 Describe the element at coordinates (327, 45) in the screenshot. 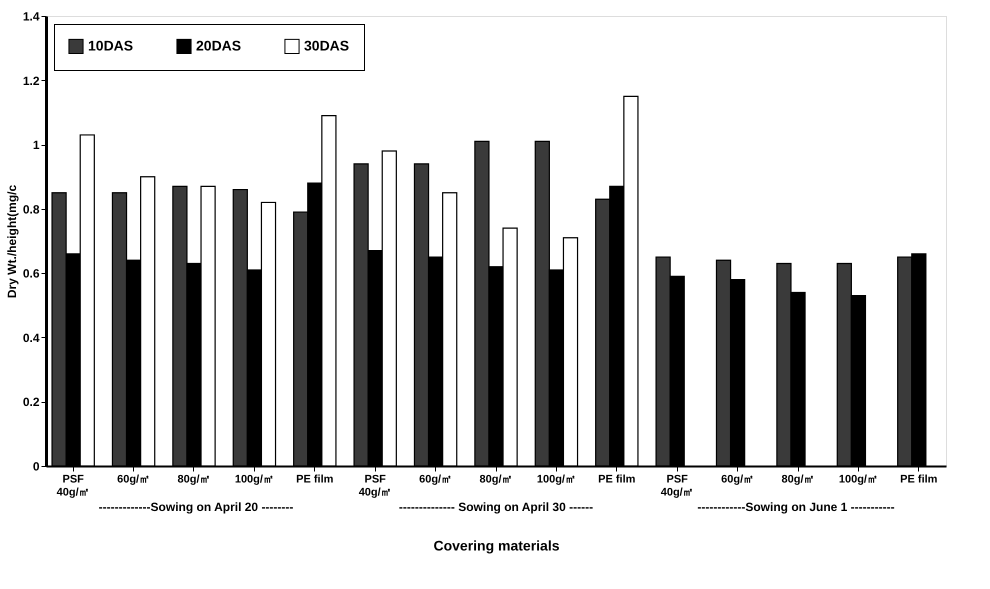

I see `legend-label: 30DAS` at that location.